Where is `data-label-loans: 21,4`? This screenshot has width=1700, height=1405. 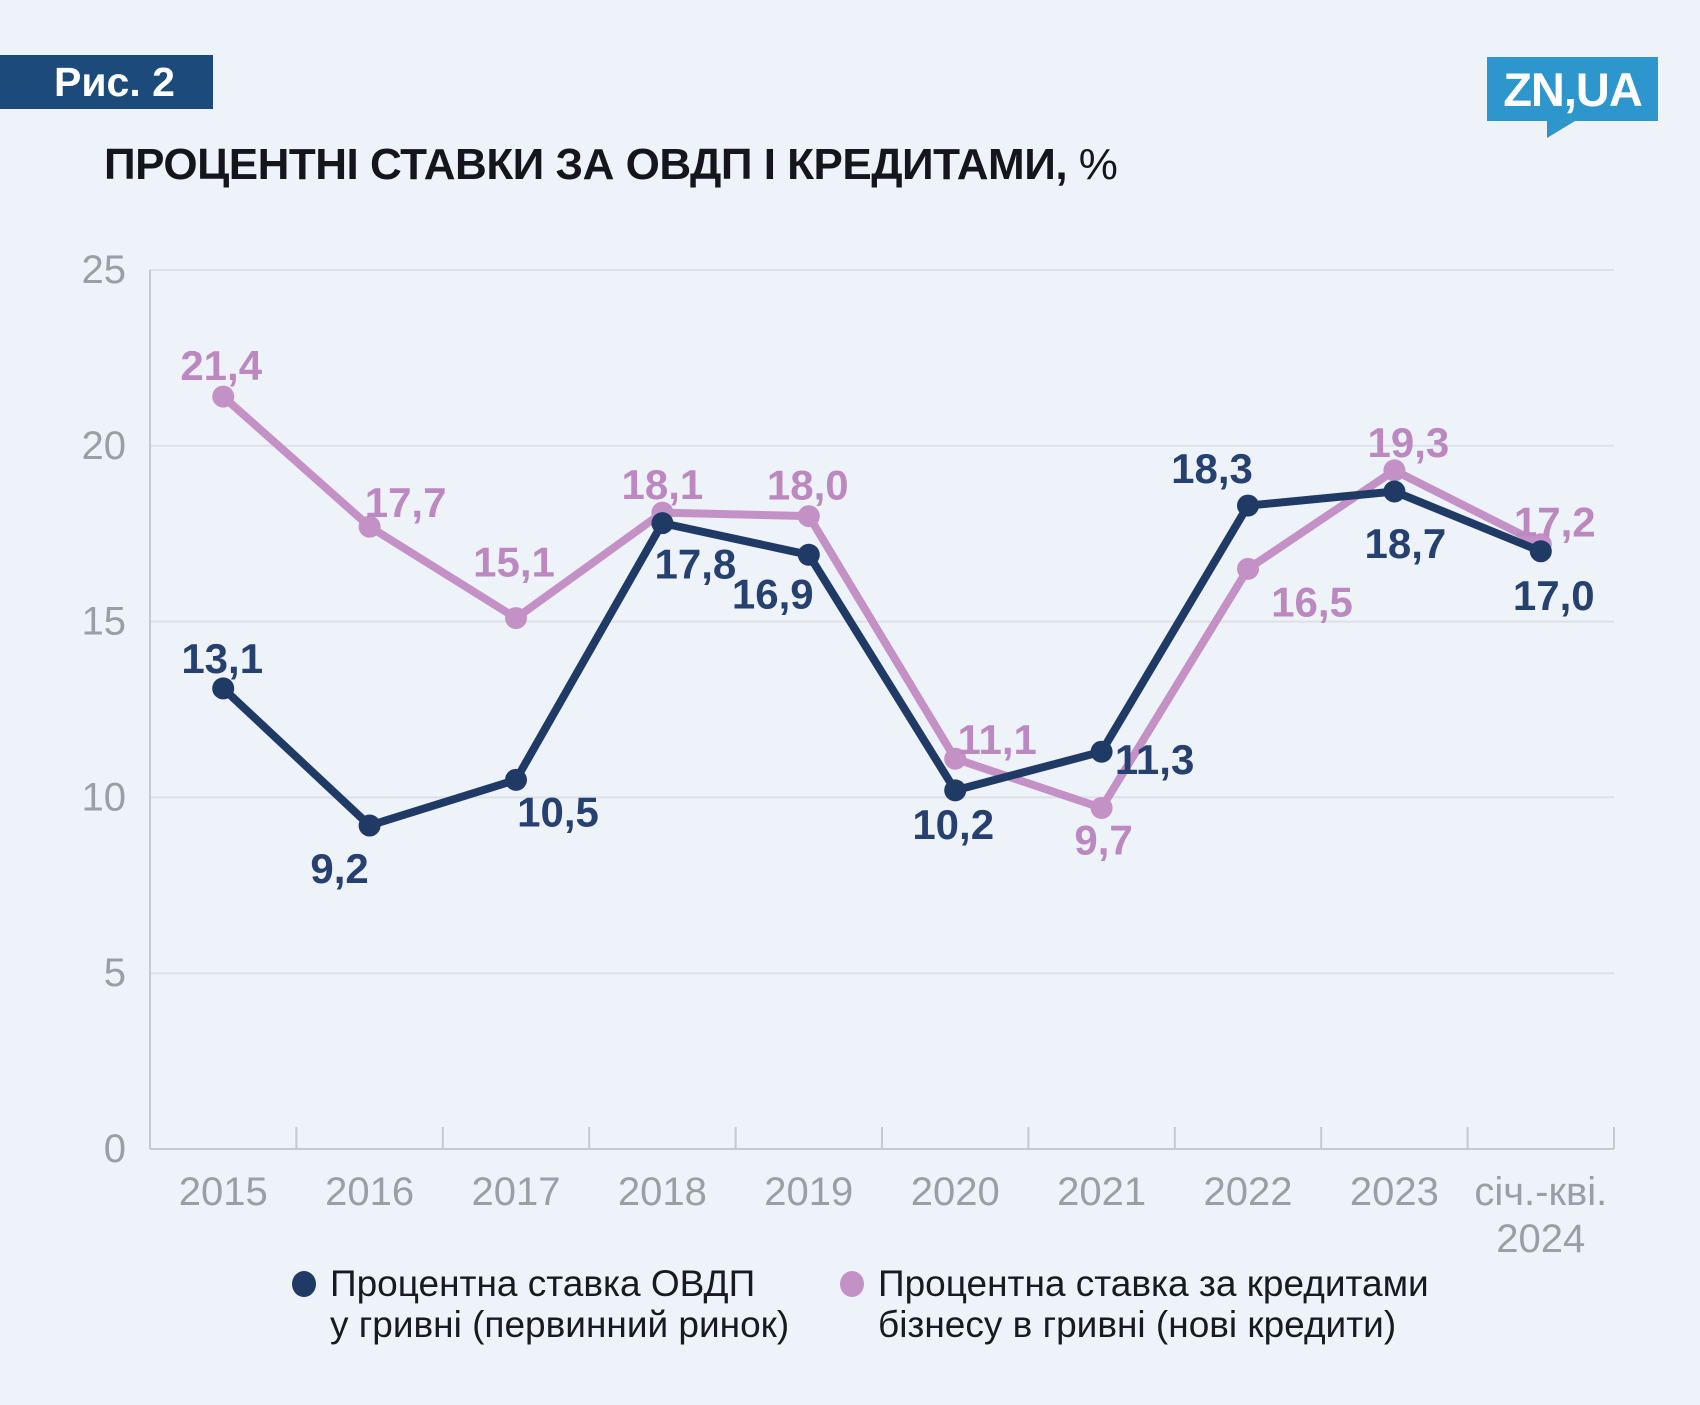
data-label-loans: 21,4 is located at coordinates (221, 365).